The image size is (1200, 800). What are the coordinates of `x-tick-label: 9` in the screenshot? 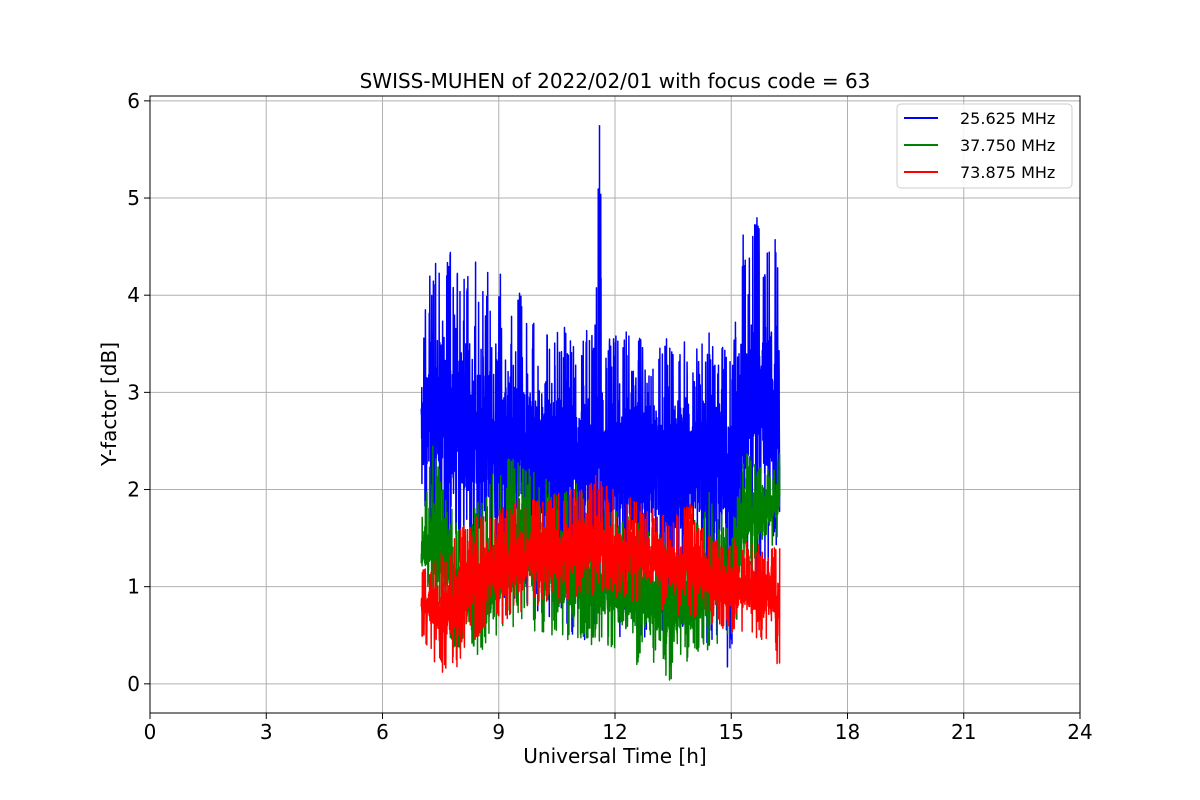 It's located at (498, 732).